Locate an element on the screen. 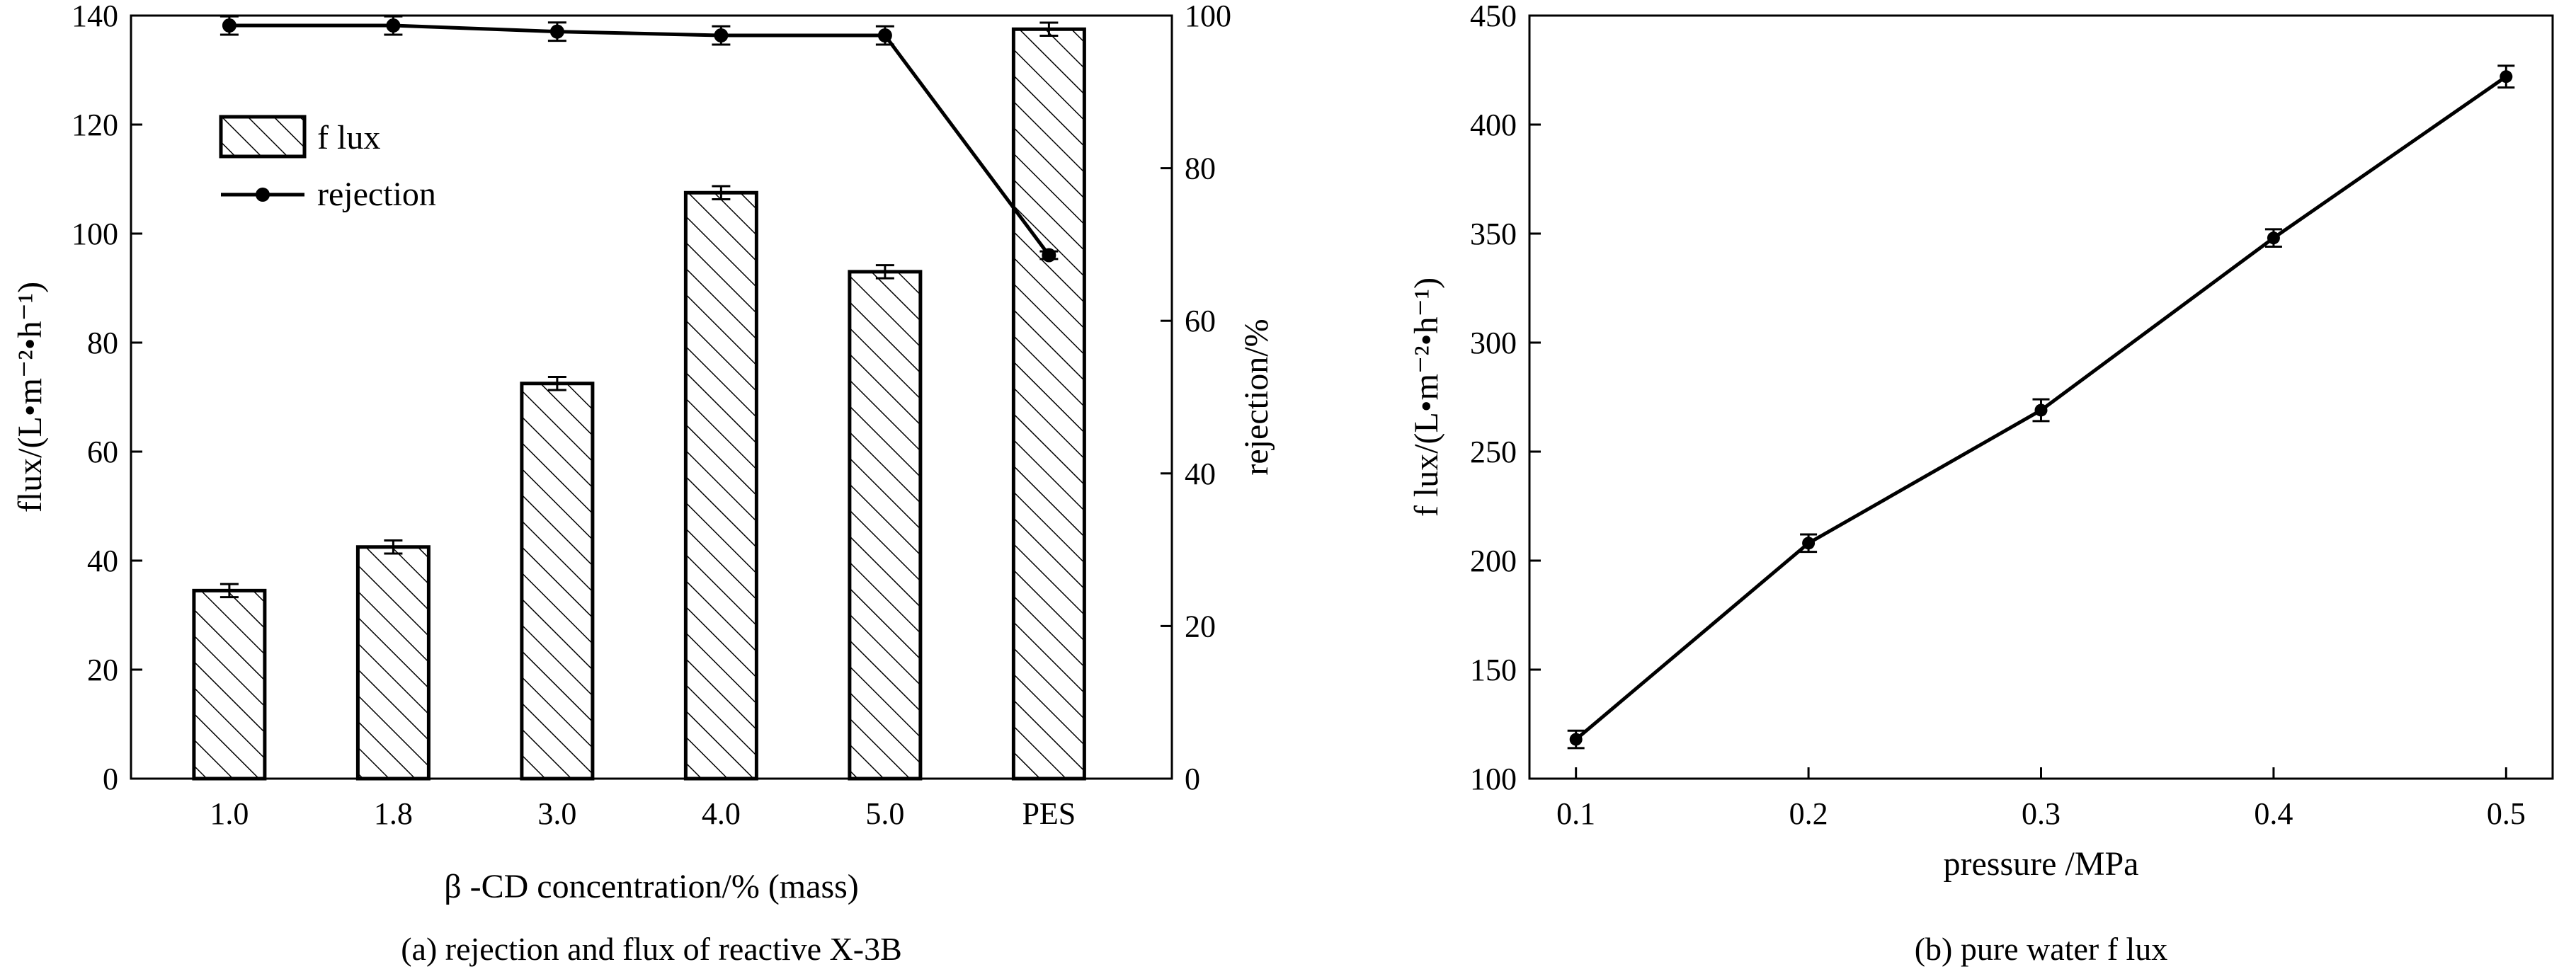  y-axis-label: f lux/(L•m⁻²•h⁻¹) is located at coordinates (1426, 397).